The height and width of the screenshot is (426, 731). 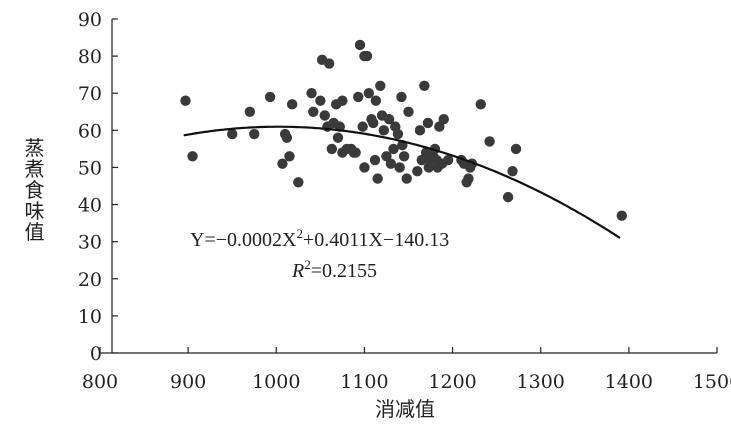 I want to click on x-tick-label: 1300, so click(x=541, y=382).